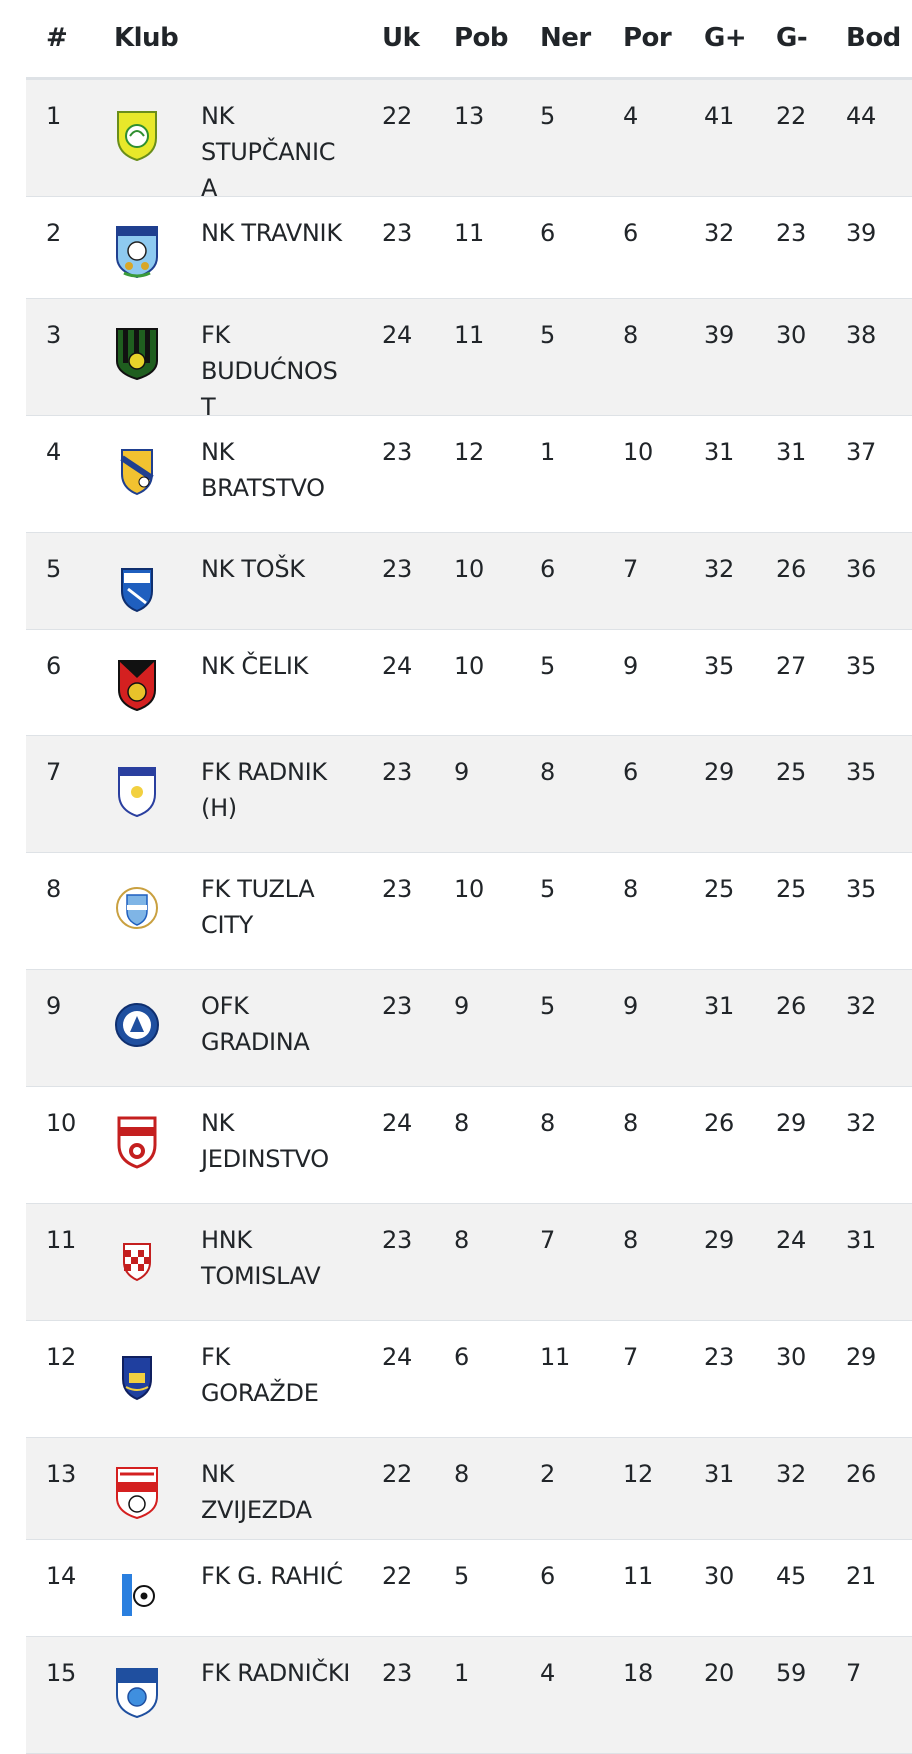  What do you see at coordinates (469, 581) in the screenshot?
I see `table-row: 5 NK TOŠK 23 10 6 7 32 26 36` at bounding box center [469, 581].